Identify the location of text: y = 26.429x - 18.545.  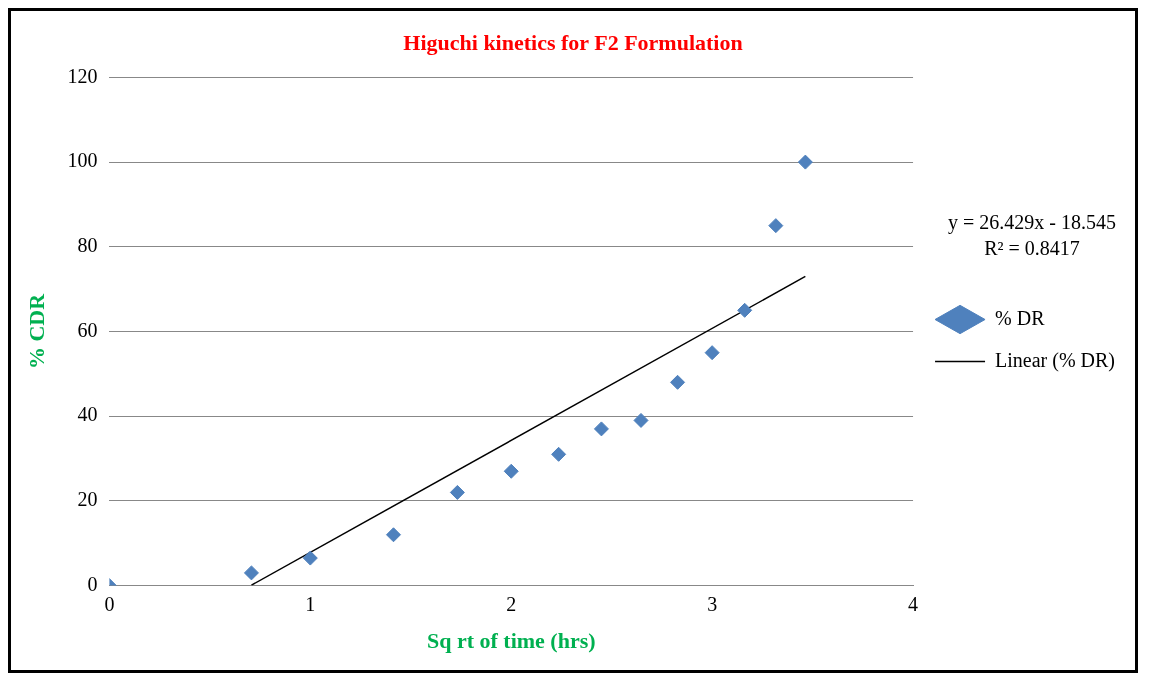
(1032, 223).